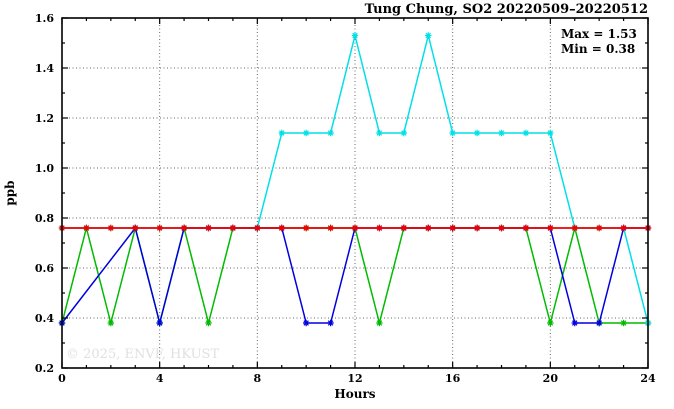  What do you see at coordinates (551, 378) in the screenshot?
I see `x-tick-label: 20` at bounding box center [551, 378].